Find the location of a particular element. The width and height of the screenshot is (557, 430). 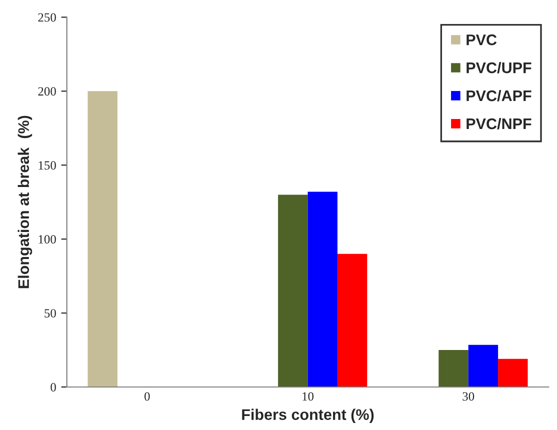

y-axis-title: Elongation at break (%) is located at coordinates (25, 202).